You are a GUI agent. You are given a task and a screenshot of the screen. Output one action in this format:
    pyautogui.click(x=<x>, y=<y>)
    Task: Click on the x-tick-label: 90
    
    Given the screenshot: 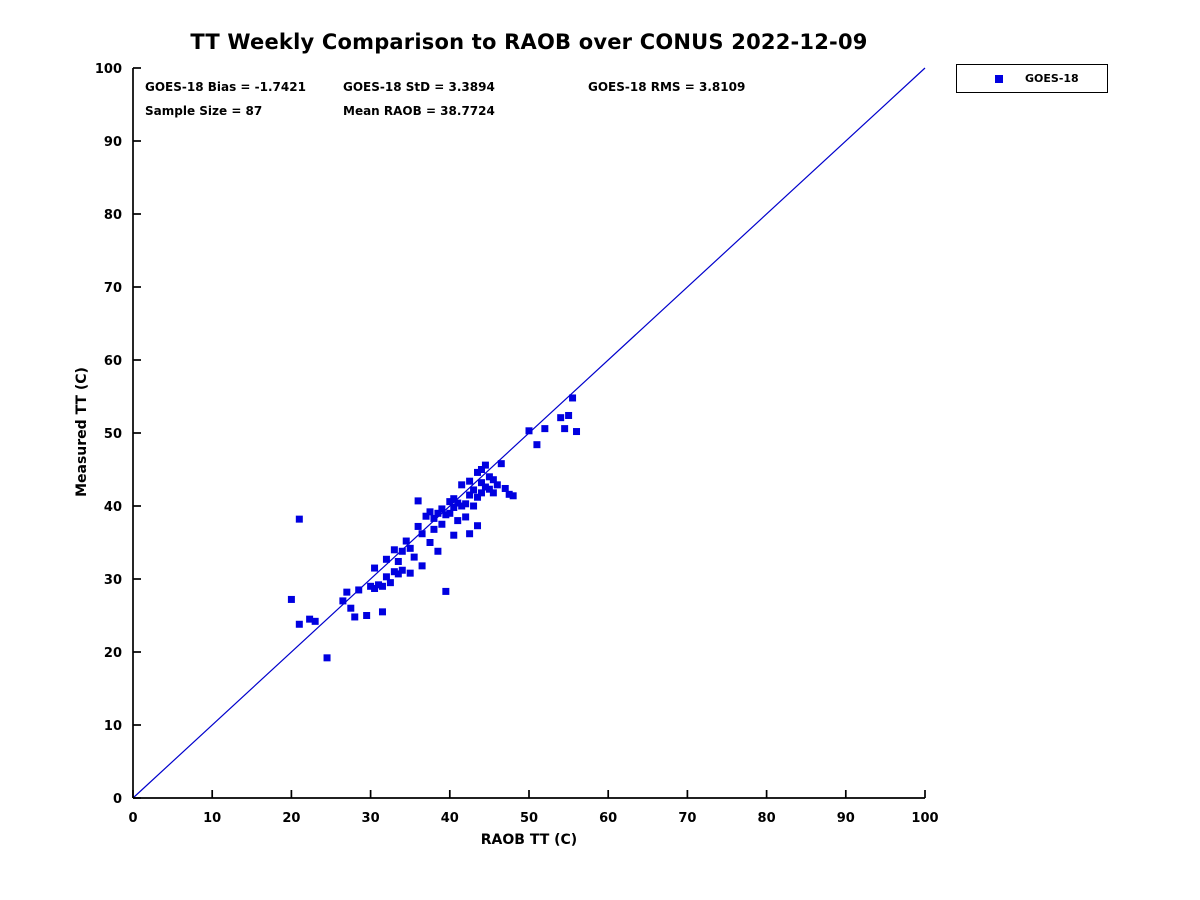 What is the action you would take?
    pyautogui.click(x=846, y=818)
    